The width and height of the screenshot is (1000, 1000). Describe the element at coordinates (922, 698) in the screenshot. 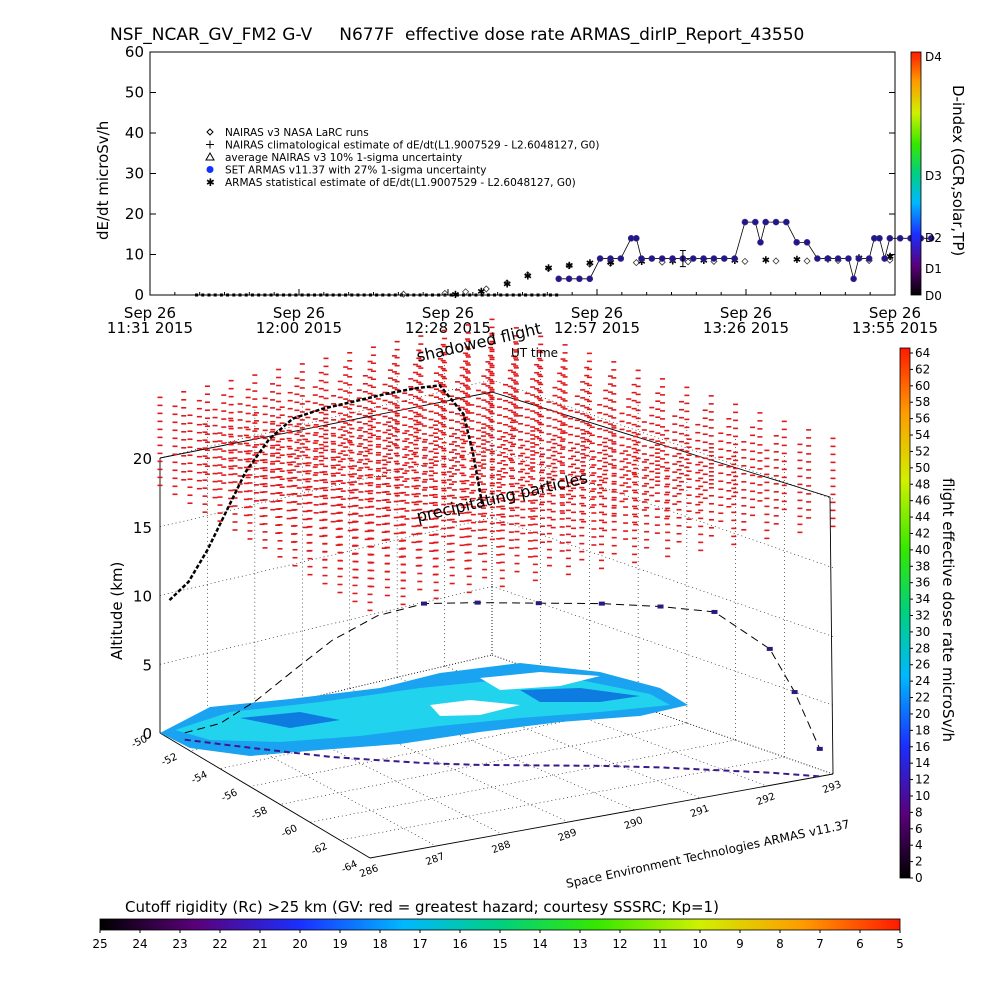

I see `dose-cb-tick: 22` at that location.